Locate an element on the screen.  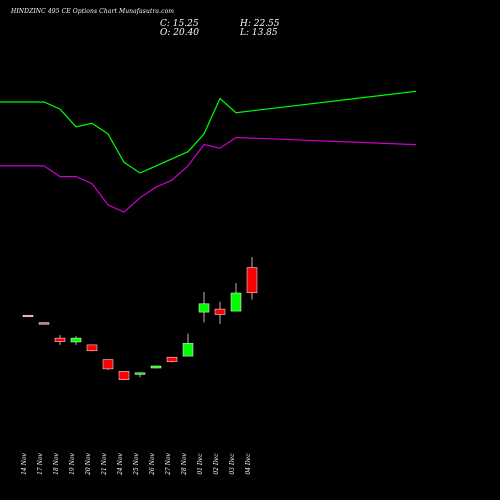
x-tick-label: 21 Nov is located at coordinates (104, 463).